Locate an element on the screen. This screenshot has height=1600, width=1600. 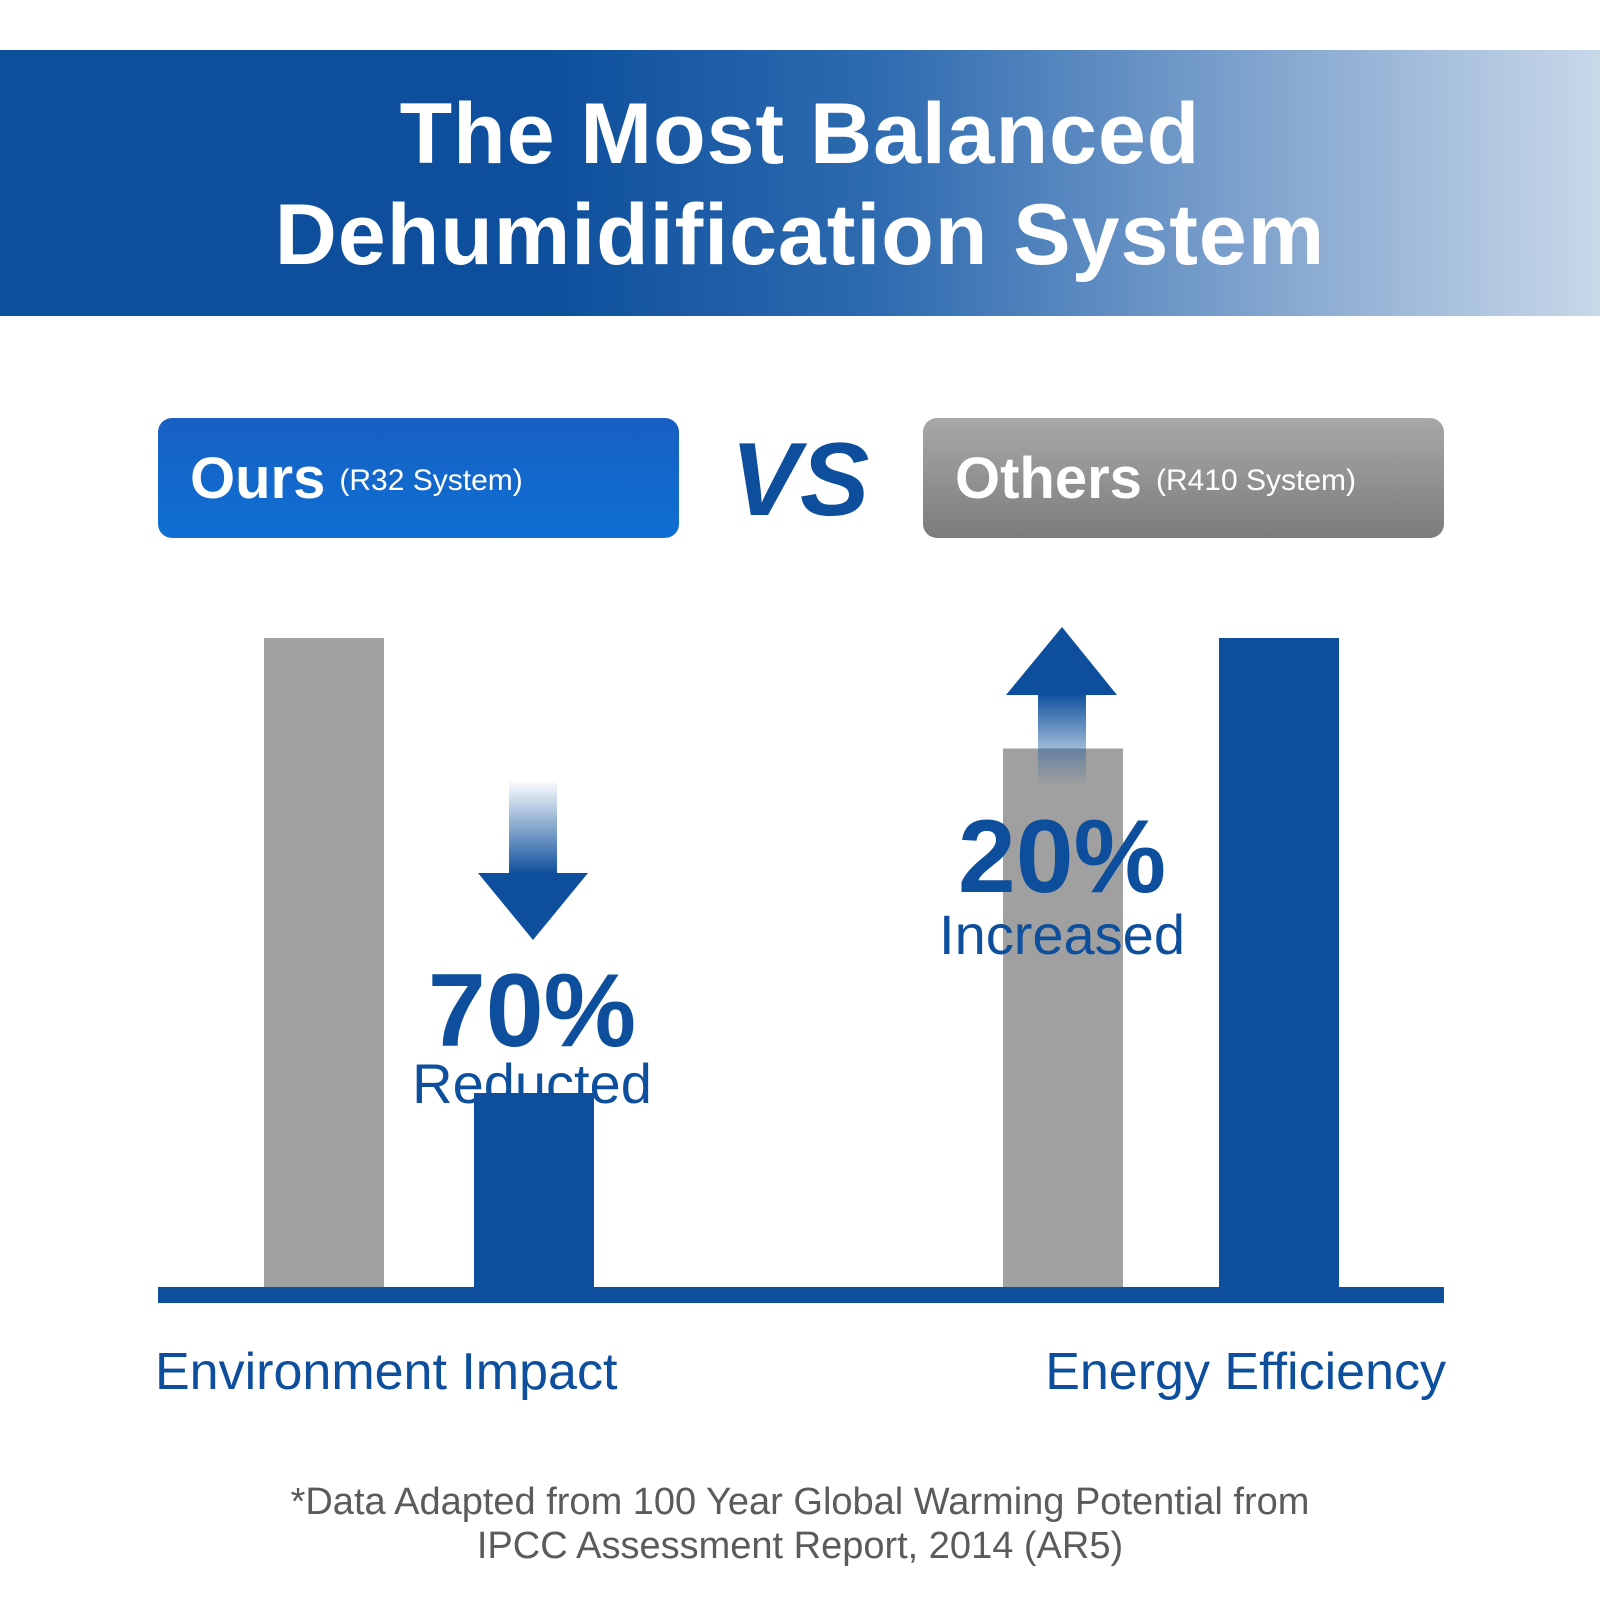
category-label-environment: Environment Impact is located at coordinates (386, 1372).